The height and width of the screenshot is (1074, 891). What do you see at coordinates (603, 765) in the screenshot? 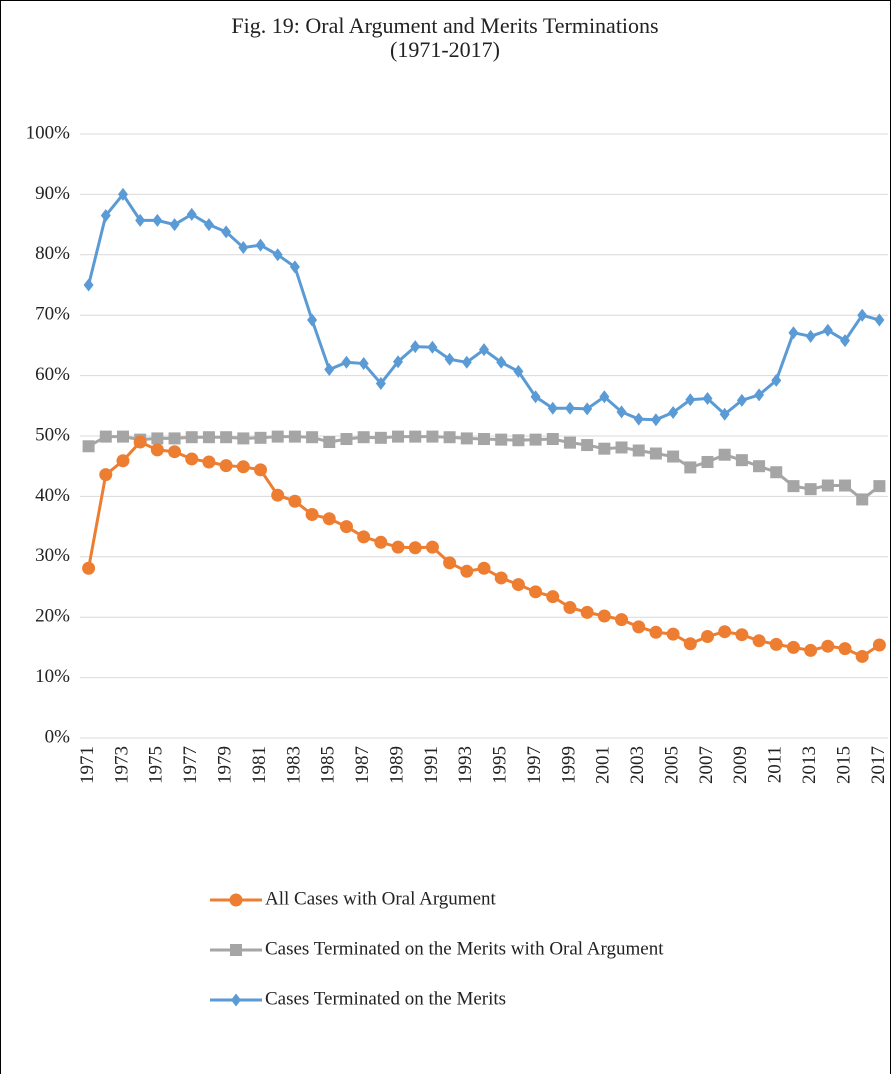
I see `x-tick-label: 2001` at bounding box center [603, 765].